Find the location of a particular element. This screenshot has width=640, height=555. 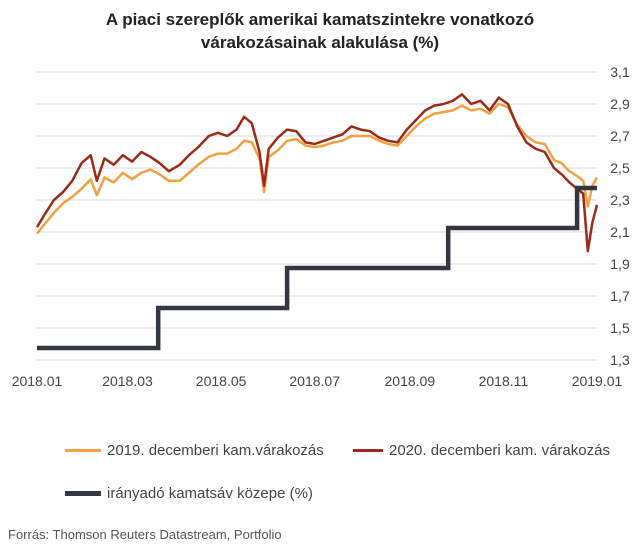

y-tick-label: 2,1 is located at coordinates (620, 232).